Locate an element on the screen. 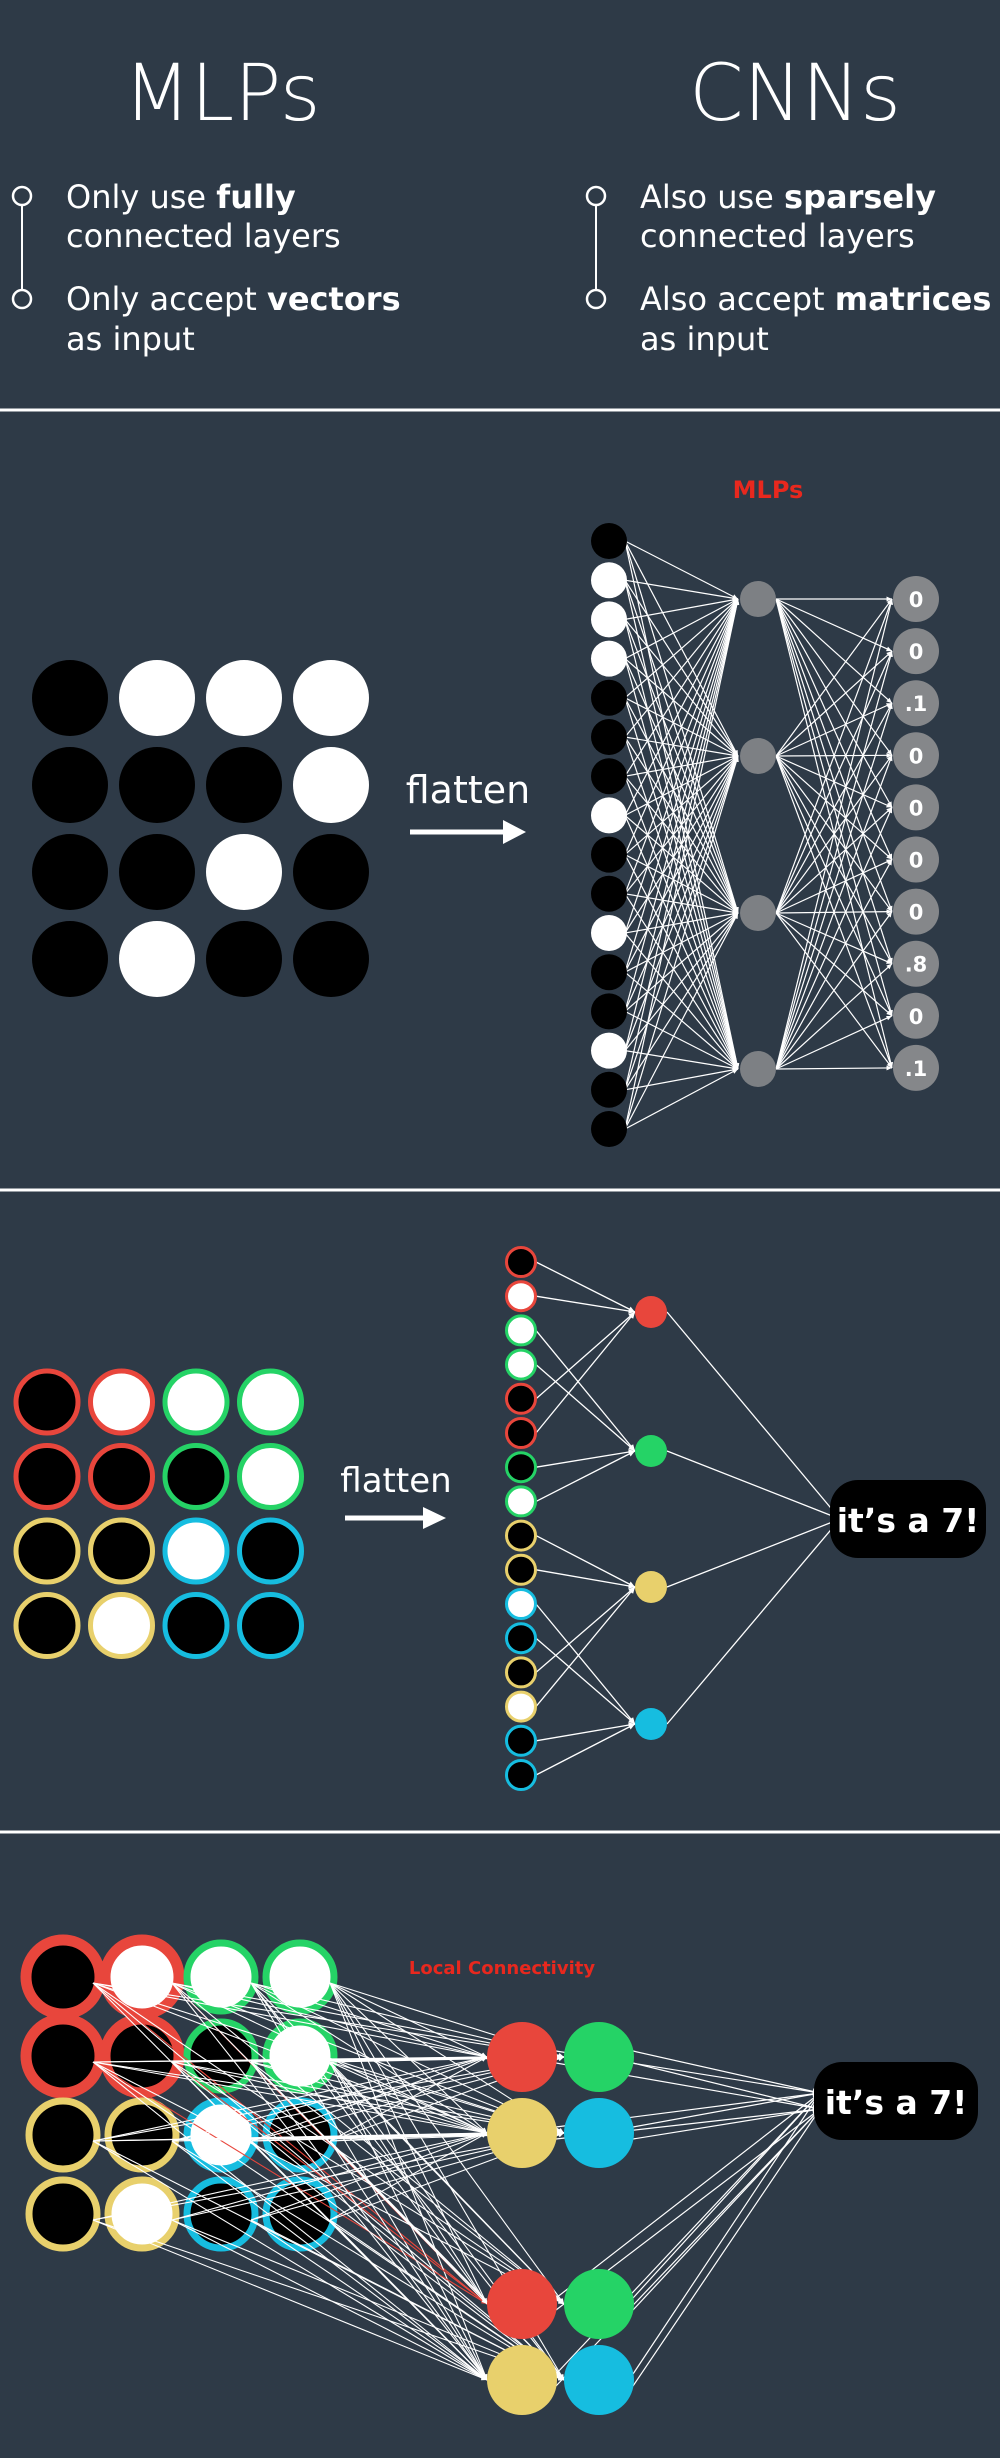 This screenshot has height=2458, width=1000. cnn-bullet-1-line1: Also use sparsely is located at coordinates (788, 197).